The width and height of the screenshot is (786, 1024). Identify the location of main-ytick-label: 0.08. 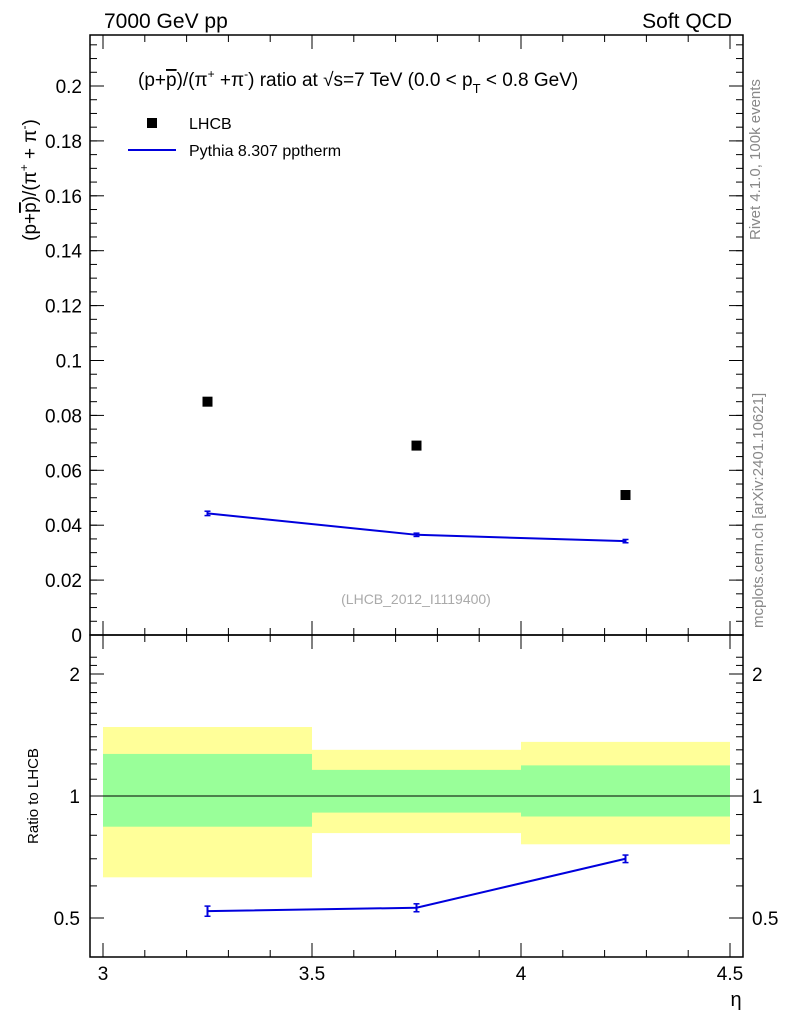
(63, 416).